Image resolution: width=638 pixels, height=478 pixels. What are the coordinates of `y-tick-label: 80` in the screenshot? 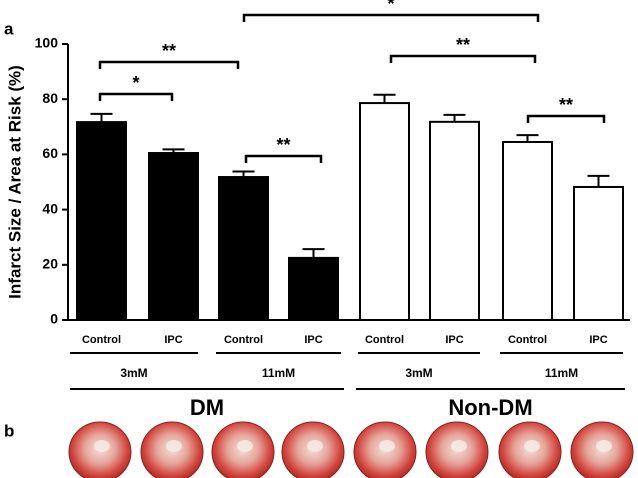 It's located at (50, 98).